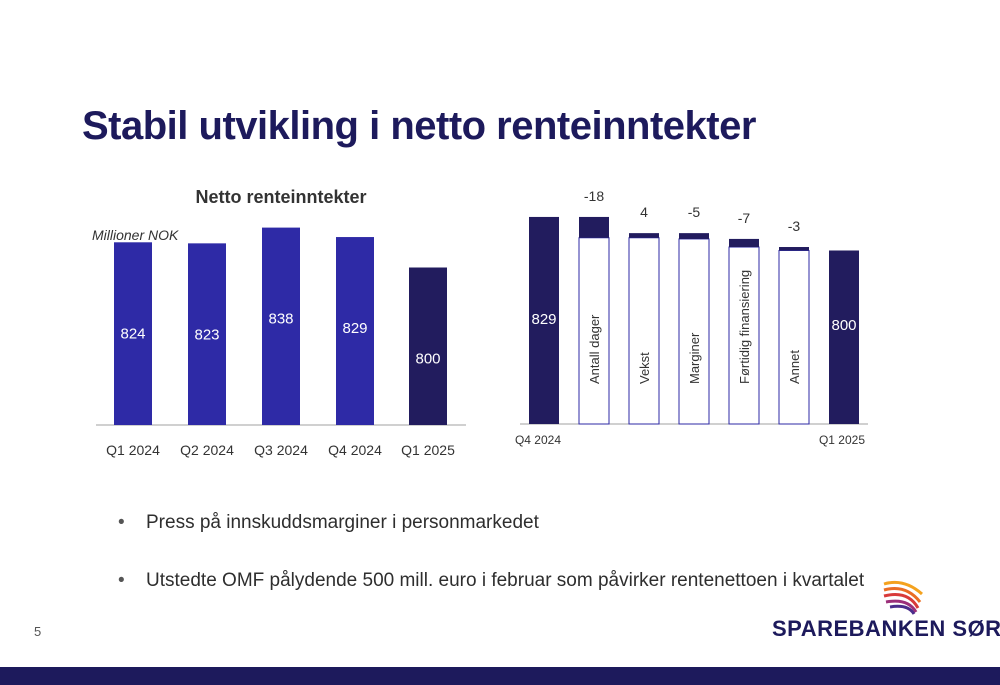 Image resolution: width=1000 pixels, height=685 pixels. Describe the element at coordinates (794, 367) in the screenshot. I see `step-name-label: Annet` at that location.